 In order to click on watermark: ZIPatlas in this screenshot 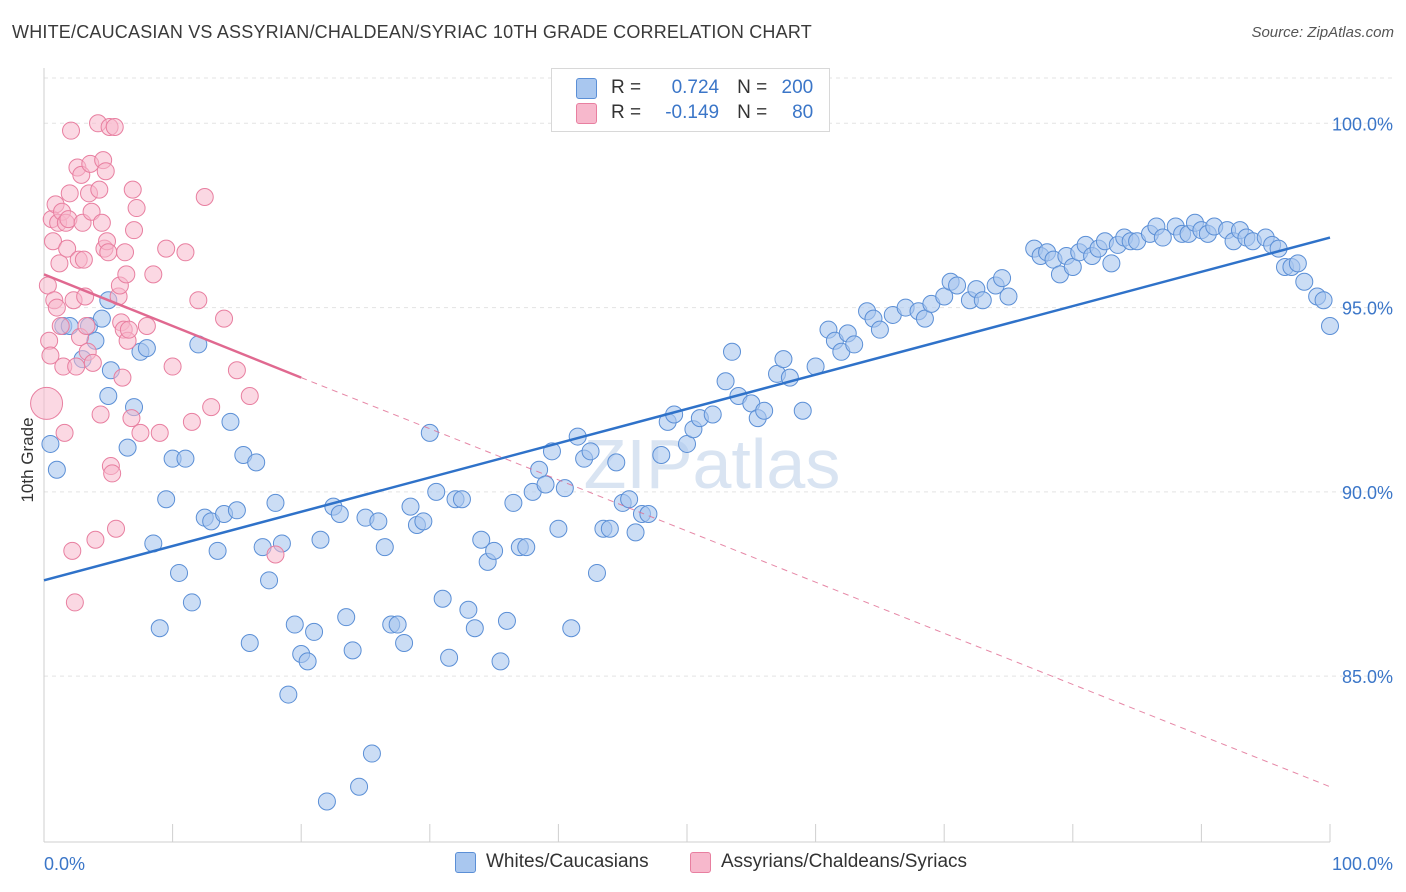, I will do `click(712, 464)`.